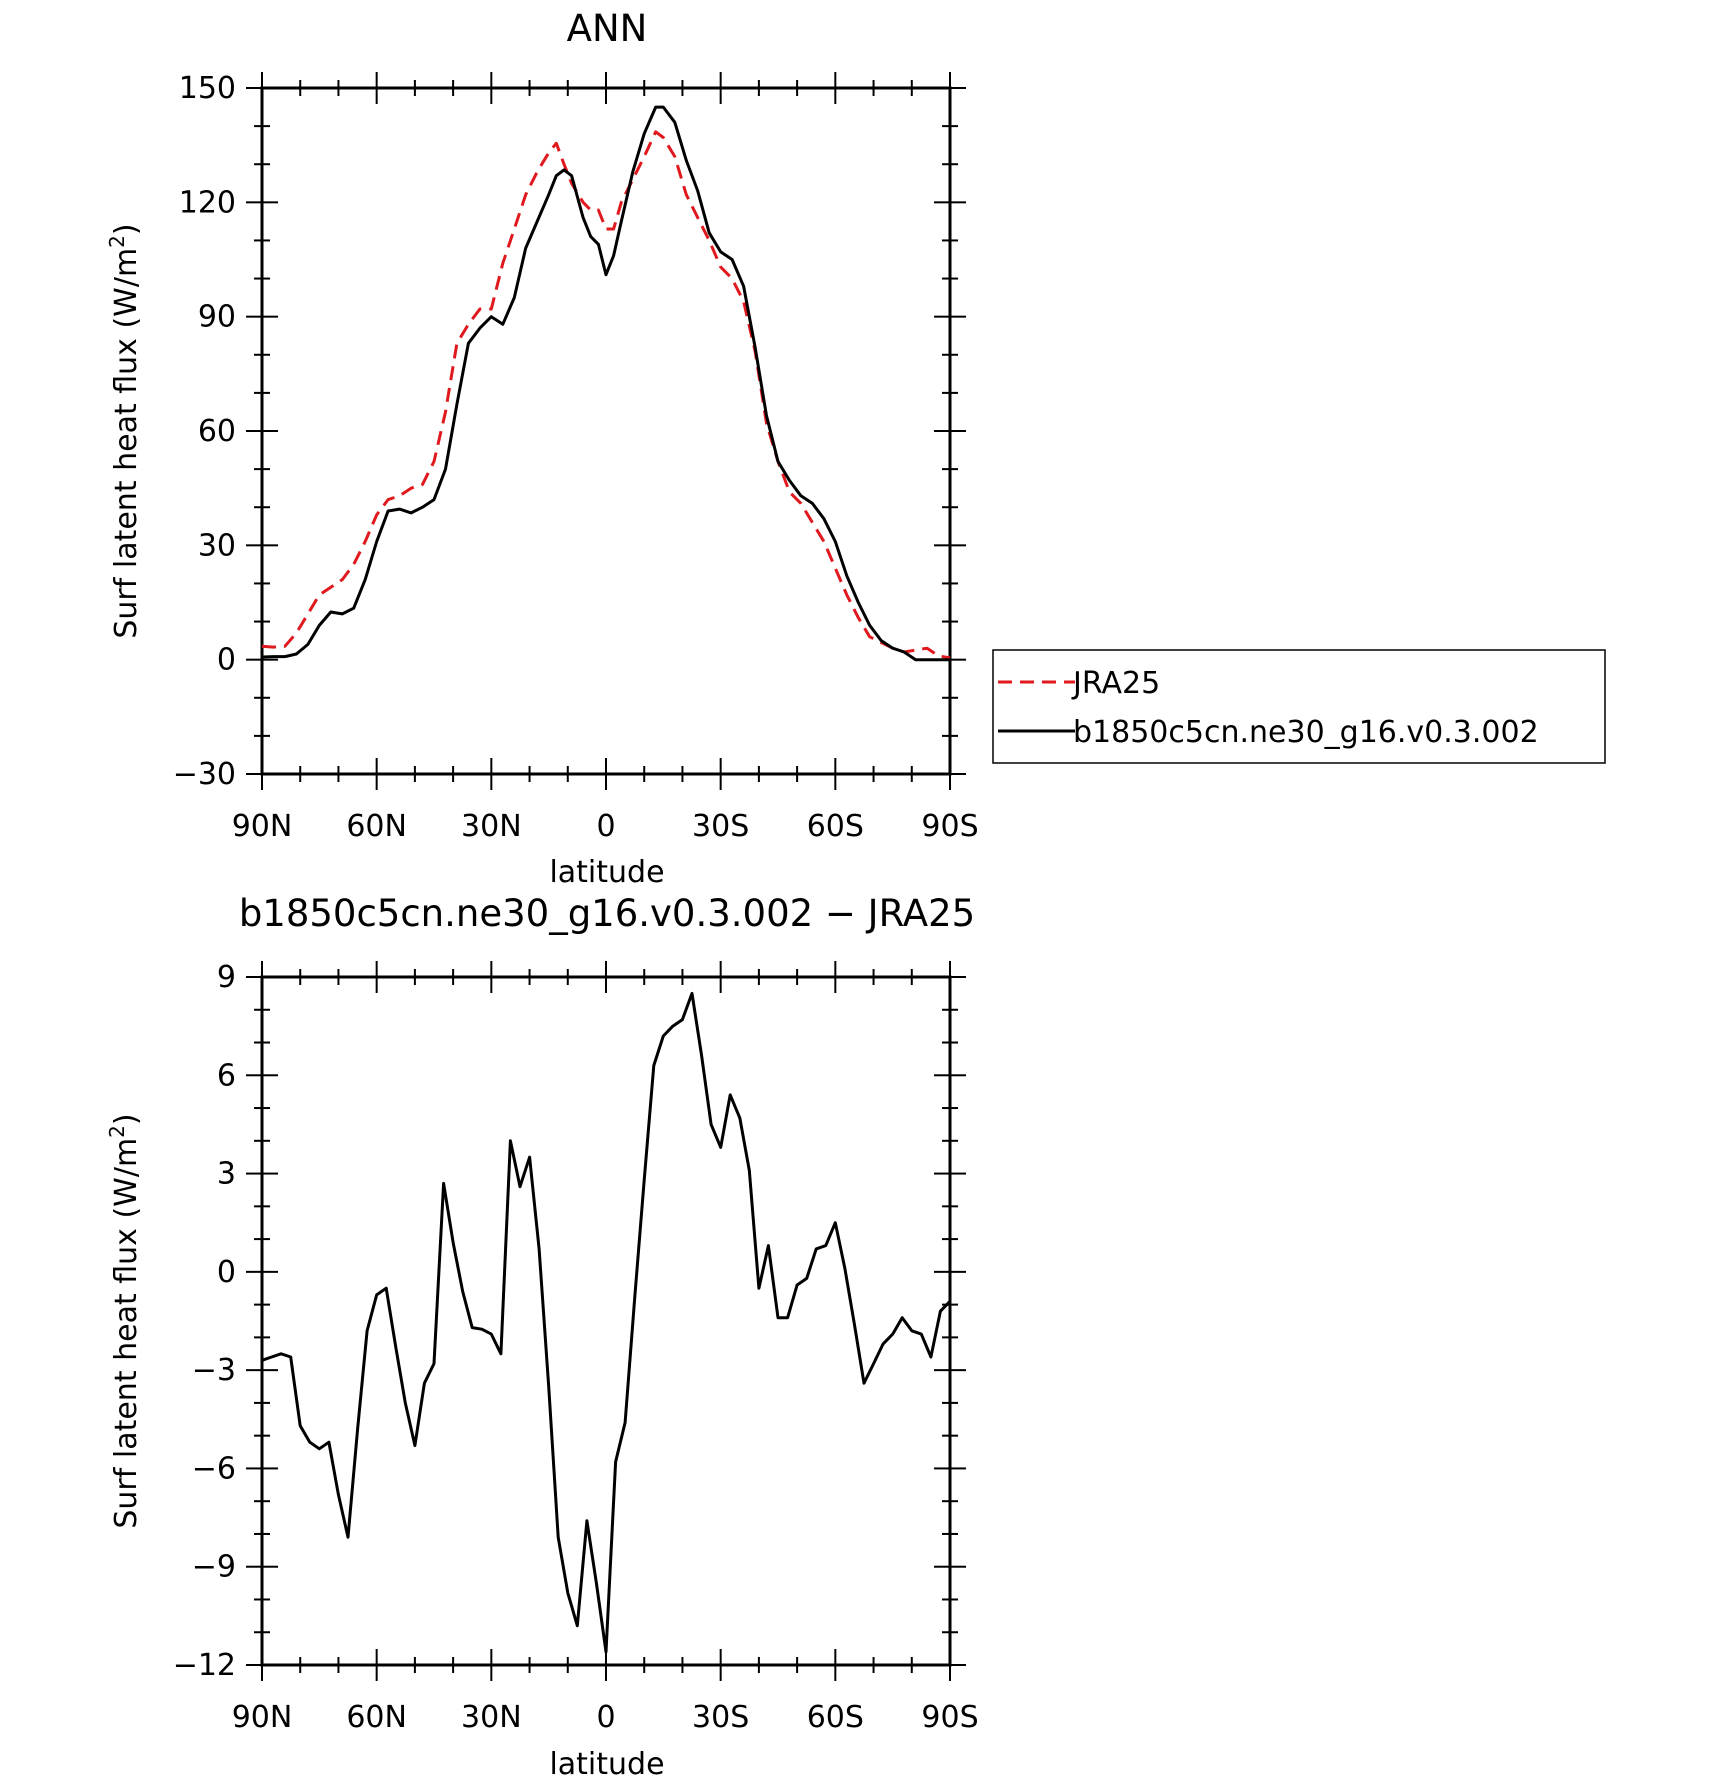 This screenshot has width=1710, height=1777. I want to click on y-tick-label: −30, so click(204, 774).